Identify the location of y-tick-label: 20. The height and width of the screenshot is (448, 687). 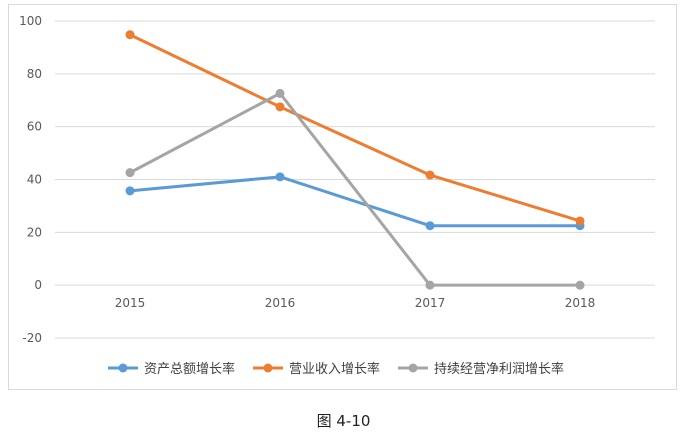
(34, 232).